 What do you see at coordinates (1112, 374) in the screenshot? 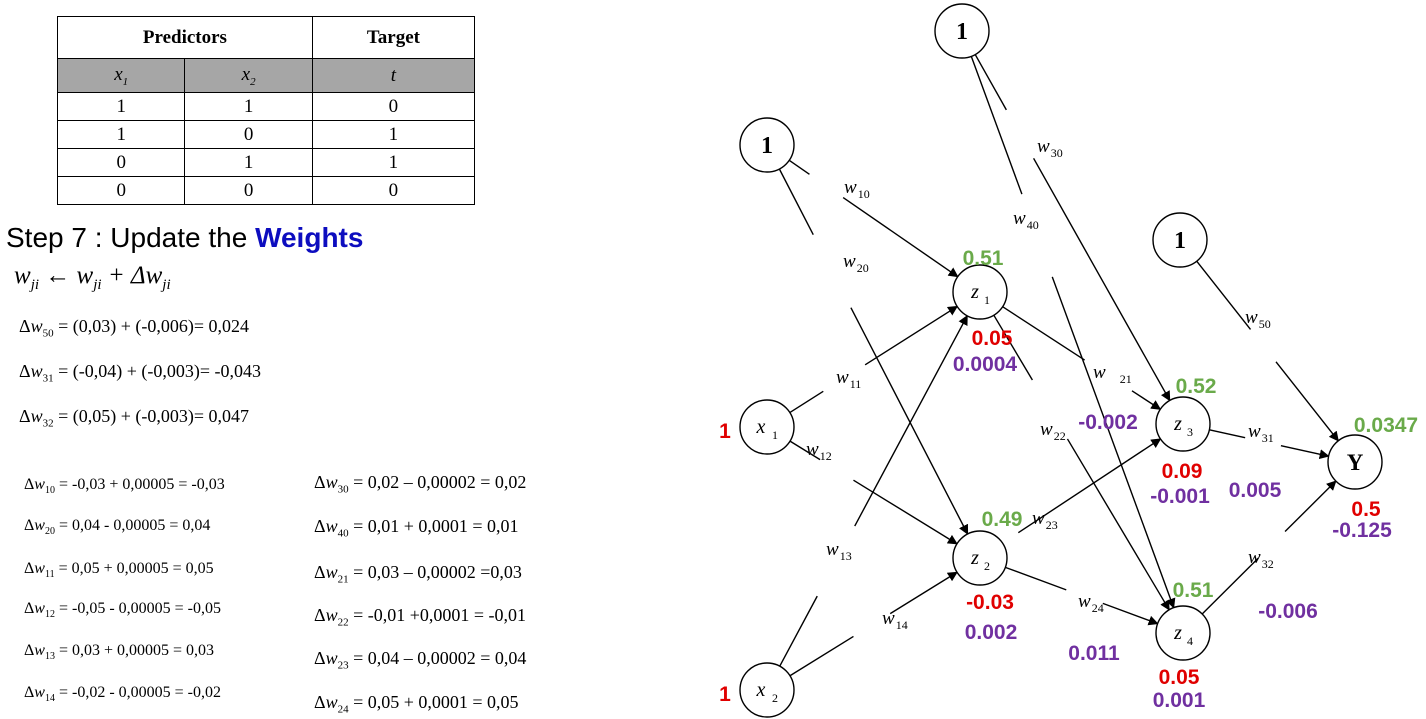
I see `weight-label-w21: w 21` at bounding box center [1112, 374].